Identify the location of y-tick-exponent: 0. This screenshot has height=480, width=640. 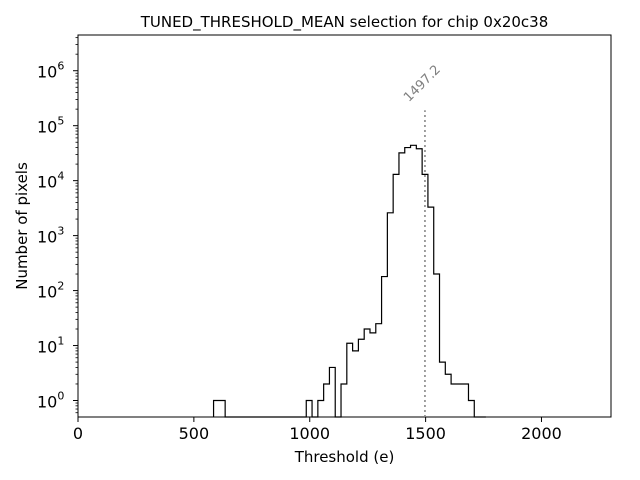
(60, 396).